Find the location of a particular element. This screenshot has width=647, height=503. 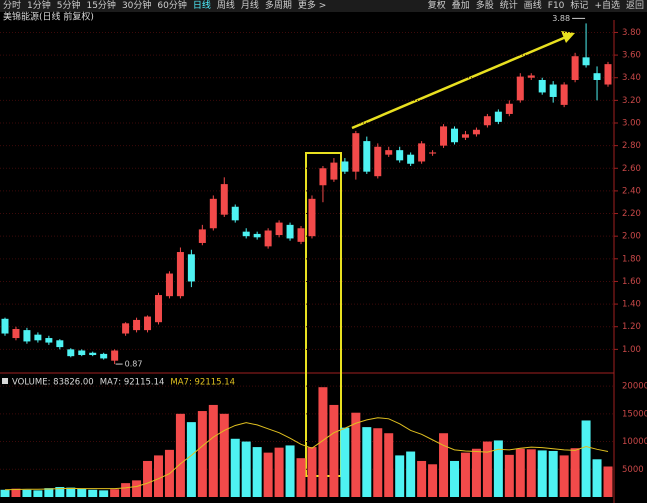

toolbar-button: 30分钟 is located at coordinates (136, 6).